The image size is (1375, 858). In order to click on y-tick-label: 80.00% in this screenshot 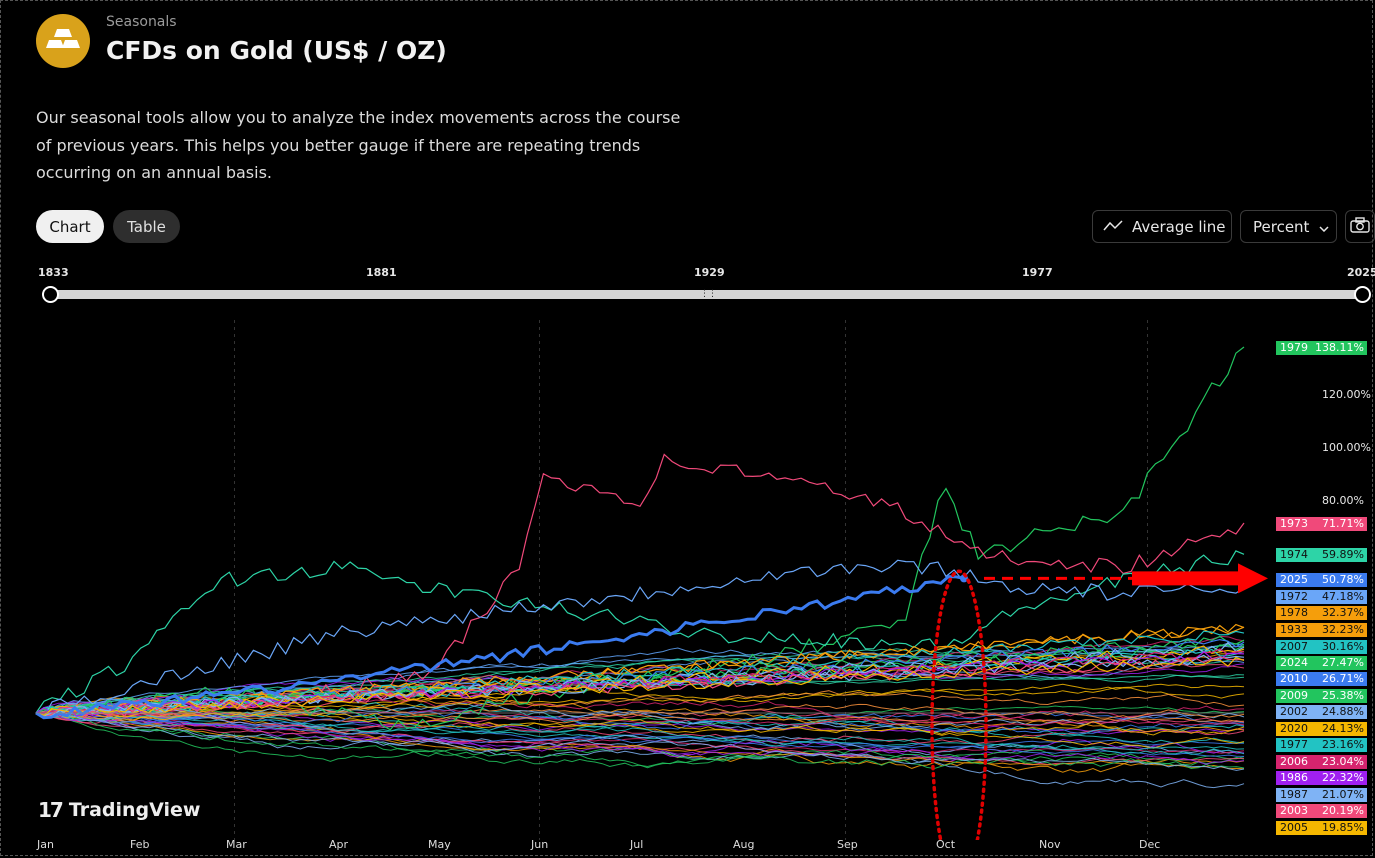, I will do `click(1343, 500)`.